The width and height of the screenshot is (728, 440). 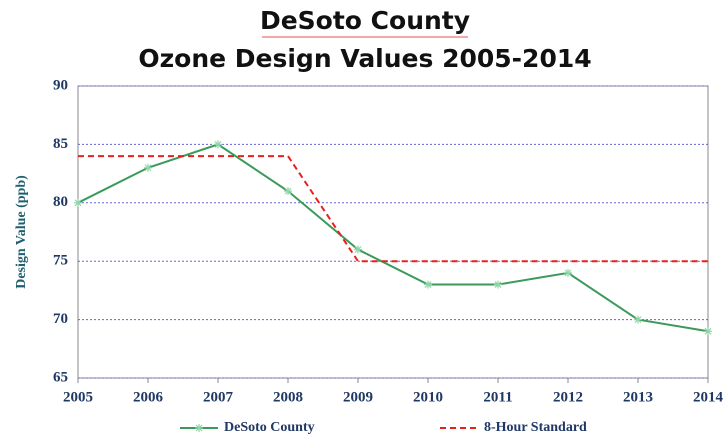 I want to click on legend-marker, so click(x=199, y=428).